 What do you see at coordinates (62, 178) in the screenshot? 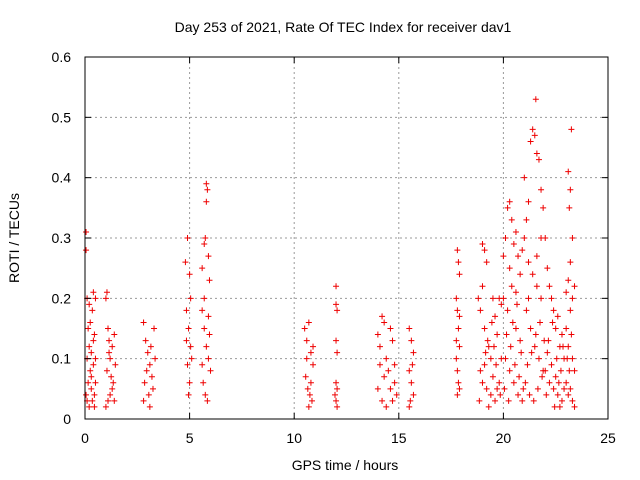
I see `y-tick-label: 0.4` at bounding box center [62, 178].